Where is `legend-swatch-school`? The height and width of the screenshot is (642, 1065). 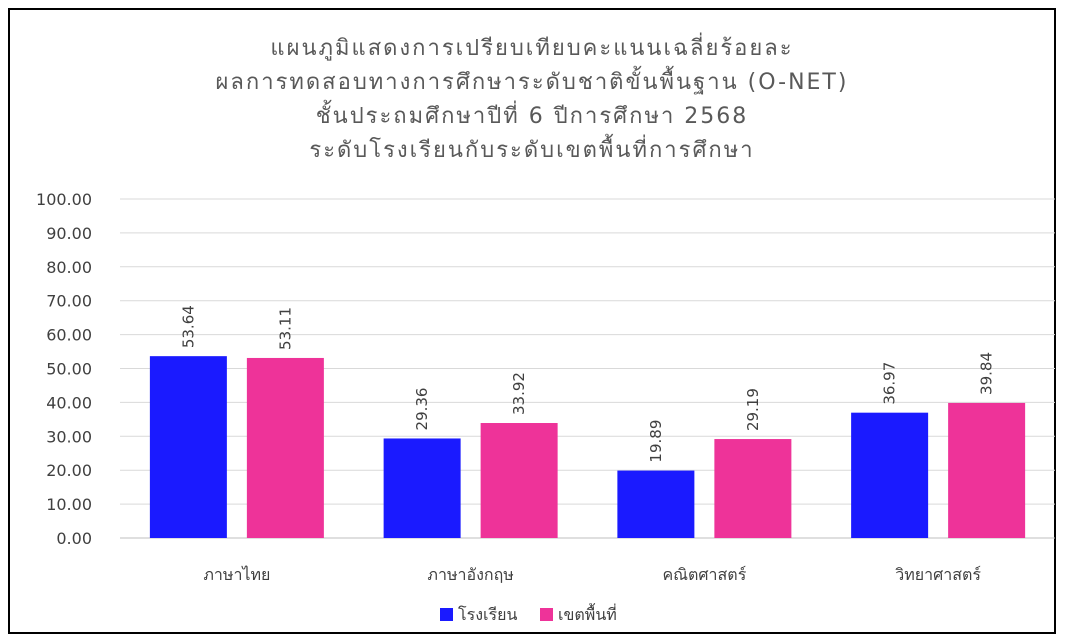 legend-swatch-school is located at coordinates (446, 614).